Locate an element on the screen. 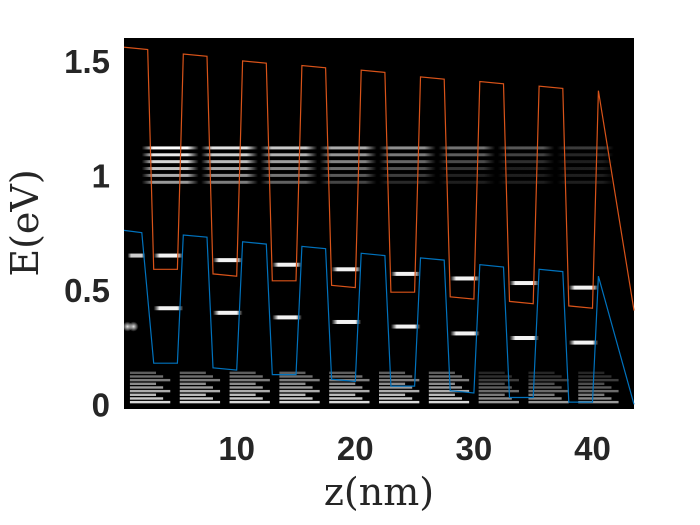  x-tick-label: 40 is located at coordinates (592, 448).